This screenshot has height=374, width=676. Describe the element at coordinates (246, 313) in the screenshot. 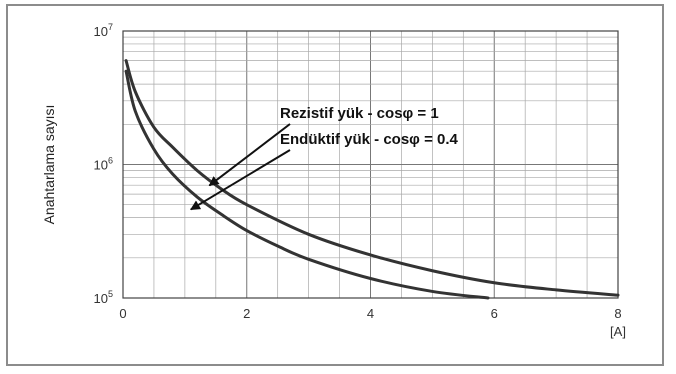

I see `x-tick-label: 2` at that location.